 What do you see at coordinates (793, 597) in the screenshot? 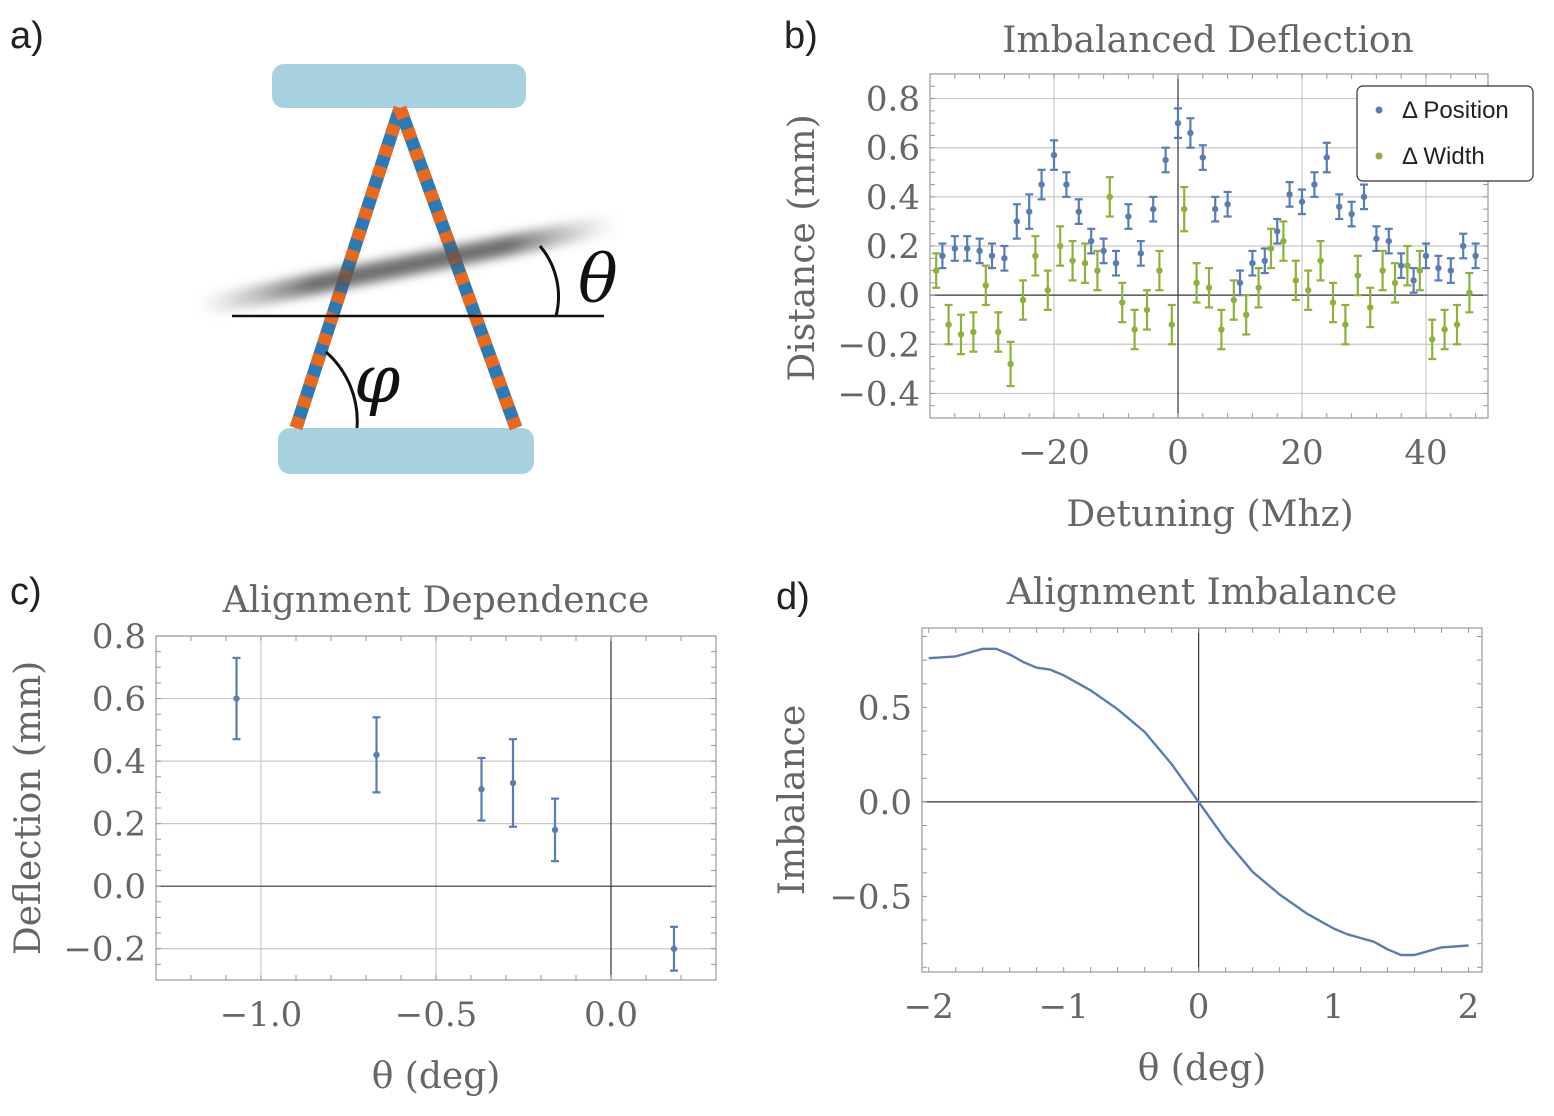
I see `panel-label-d: d)` at bounding box center [793, 597].